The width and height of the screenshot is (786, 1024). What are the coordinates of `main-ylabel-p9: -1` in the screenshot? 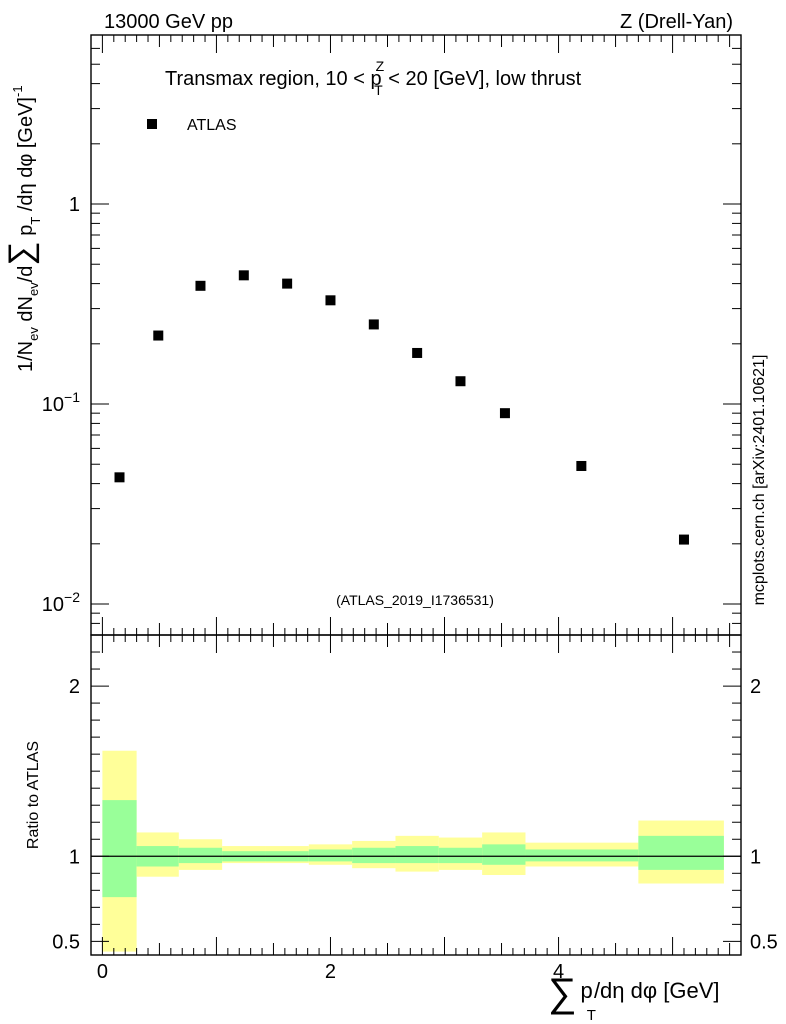 It's located at (17, 91).